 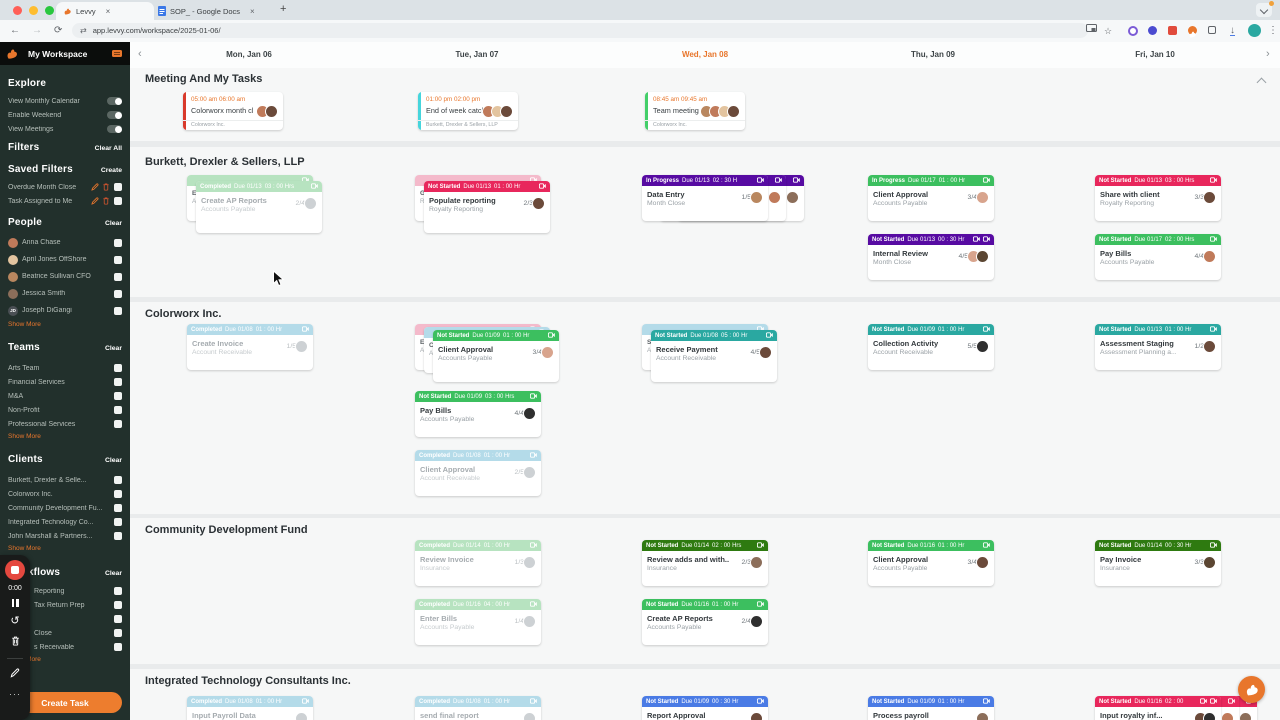 What do you see at coordinates (213, 11) in the screenshot?
I see `browser-tab-google-docs: SOP_ - Google Docs ×` at bounding box center [213, 11].